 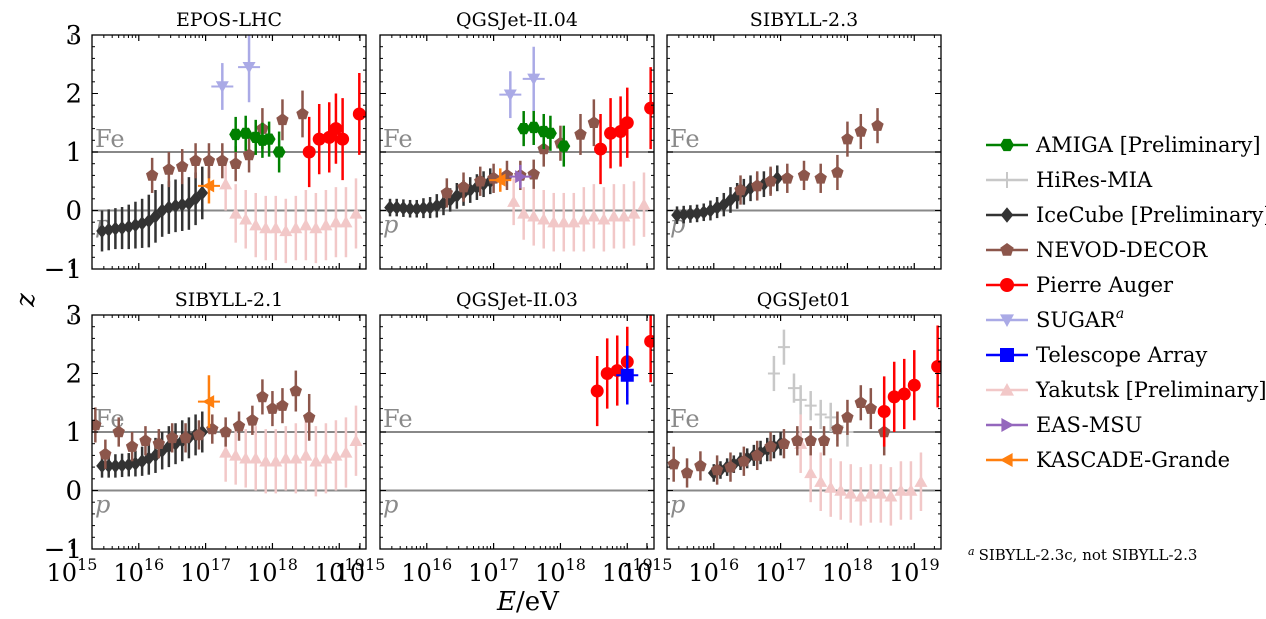 I want to click on legend-name: Telescope Array, so click(x=1121, y=355).